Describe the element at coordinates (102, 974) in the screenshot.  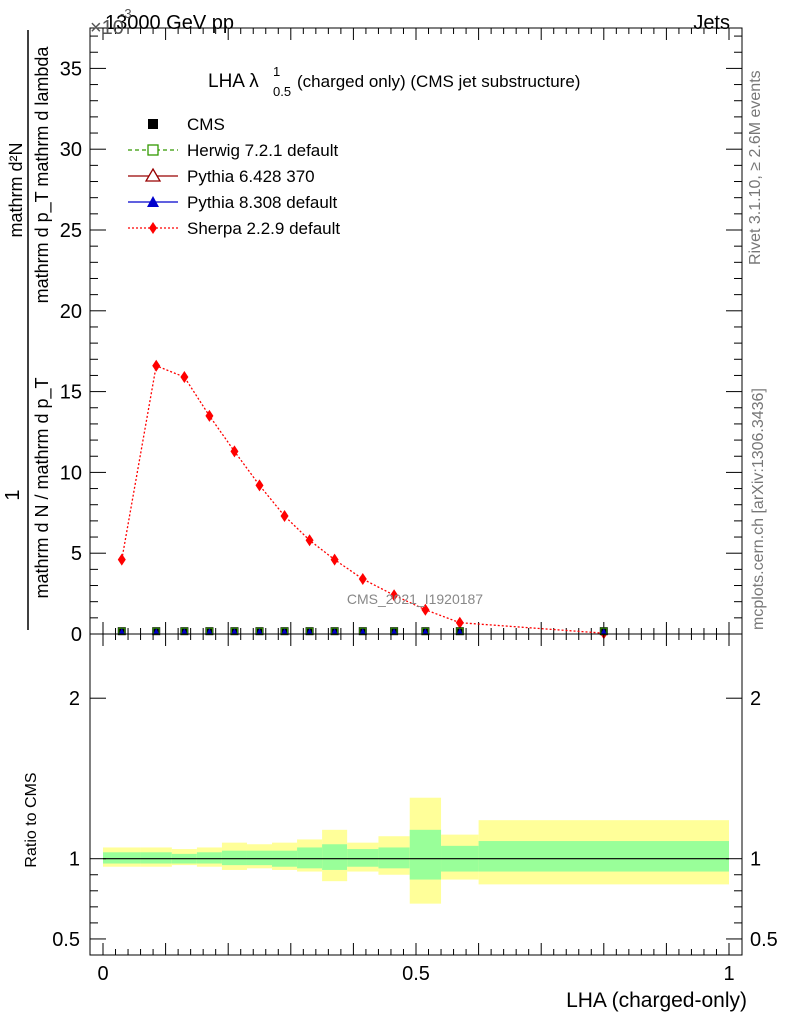
I see `x-tick-label: 0` at that location.